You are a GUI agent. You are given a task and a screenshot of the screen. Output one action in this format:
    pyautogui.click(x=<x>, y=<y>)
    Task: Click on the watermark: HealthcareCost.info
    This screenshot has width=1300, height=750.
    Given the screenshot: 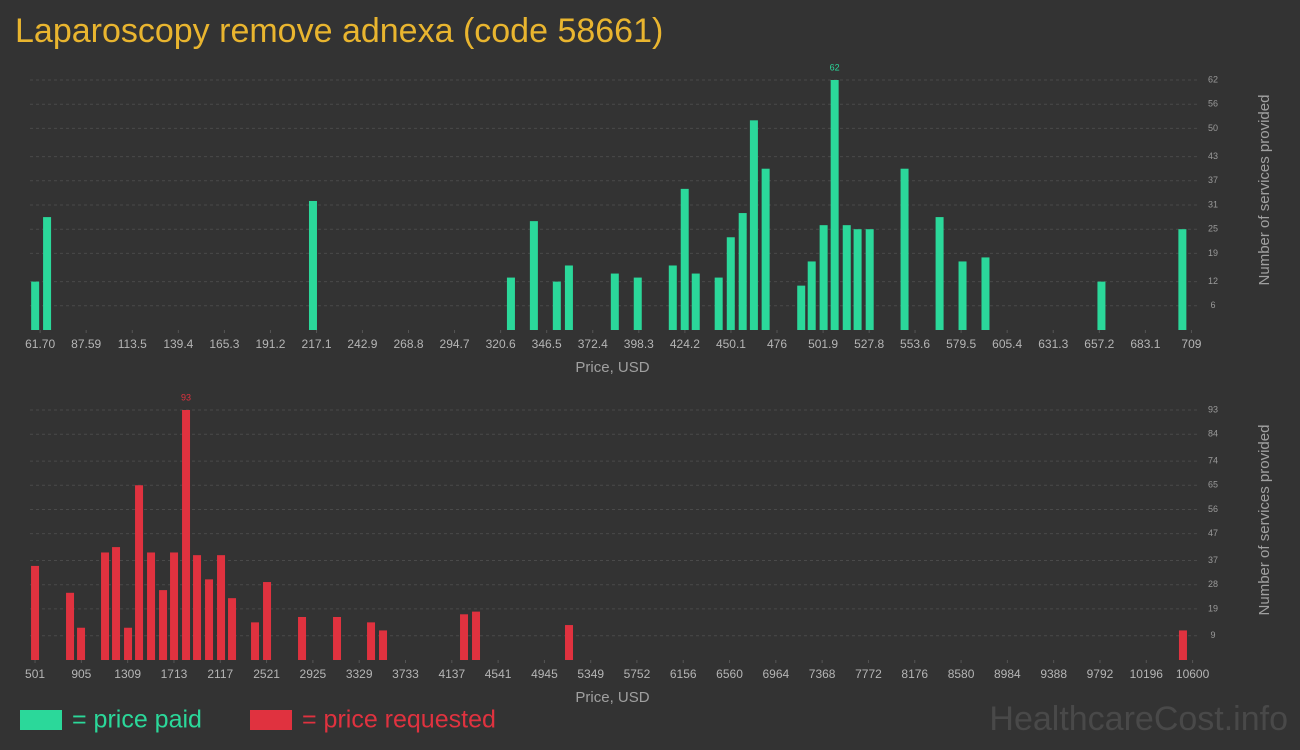 What is the action you would take?
    pyautogui.click(x=1138, y=719)
    